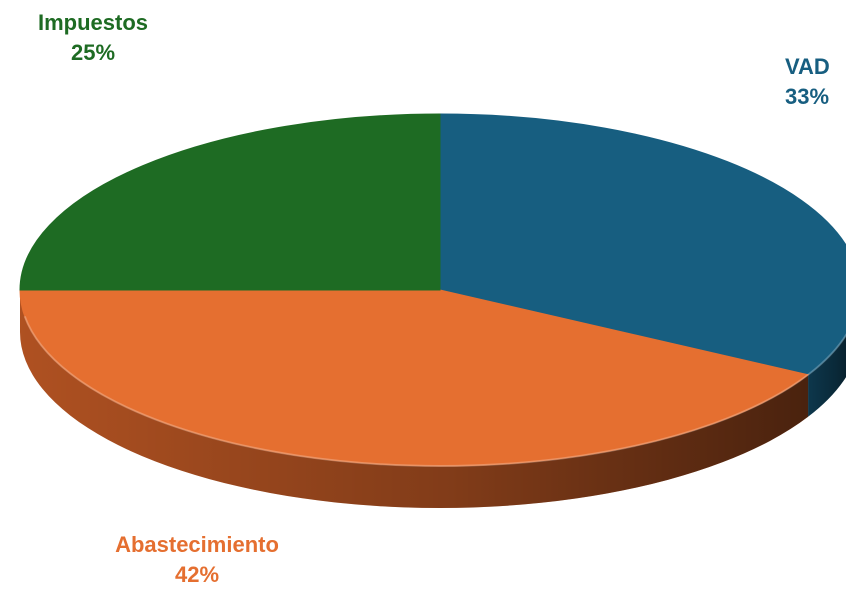 This screenshot has width=846, height=592. I want to click on slice-name-vad: VAD, so click(807, 66).